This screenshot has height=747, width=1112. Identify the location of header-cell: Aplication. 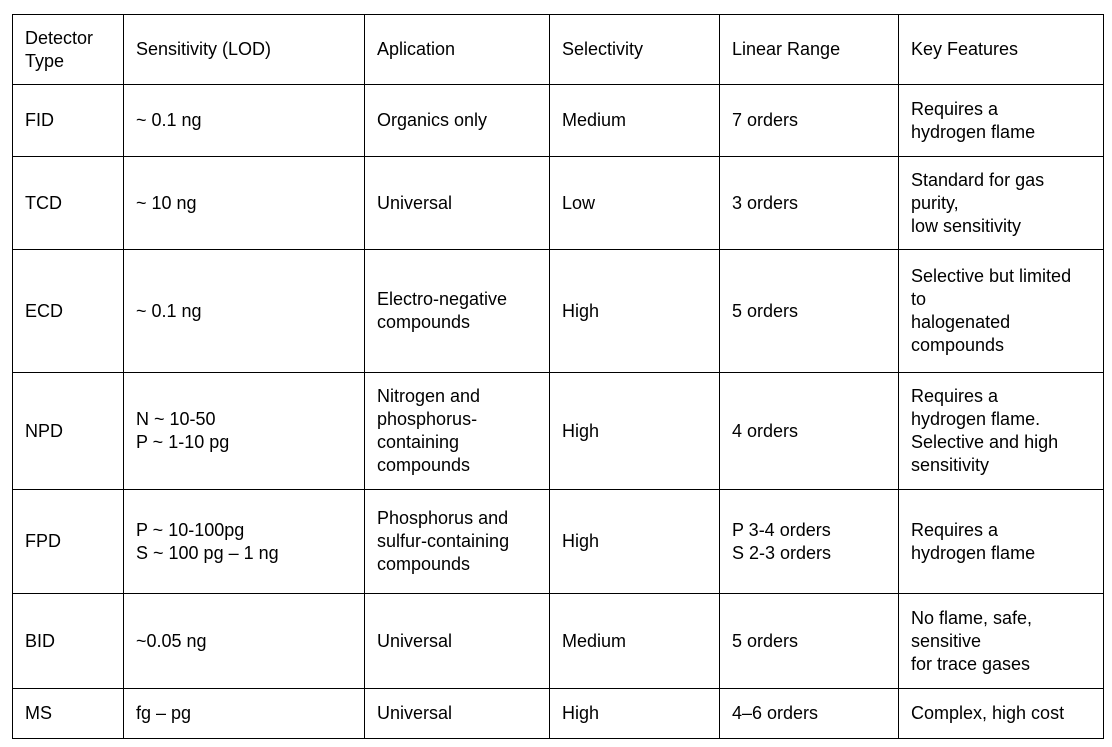
(457, 49).